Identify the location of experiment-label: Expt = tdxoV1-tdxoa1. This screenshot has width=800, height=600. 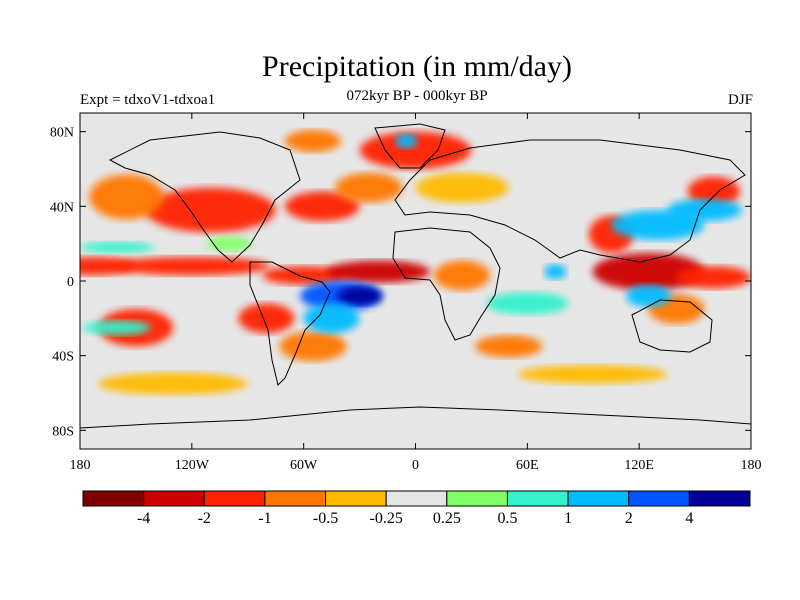
(148, 100).